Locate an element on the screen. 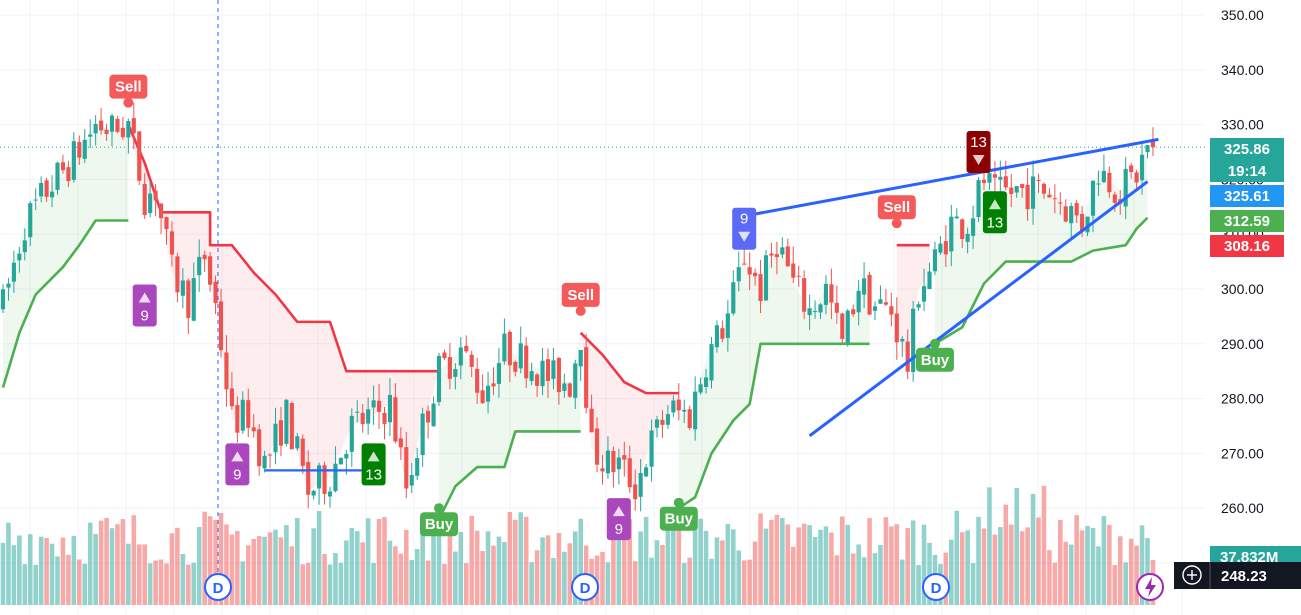 The width and height of the screenshot is (1301, 615). buy-signal is located at coordinates (934, 359).